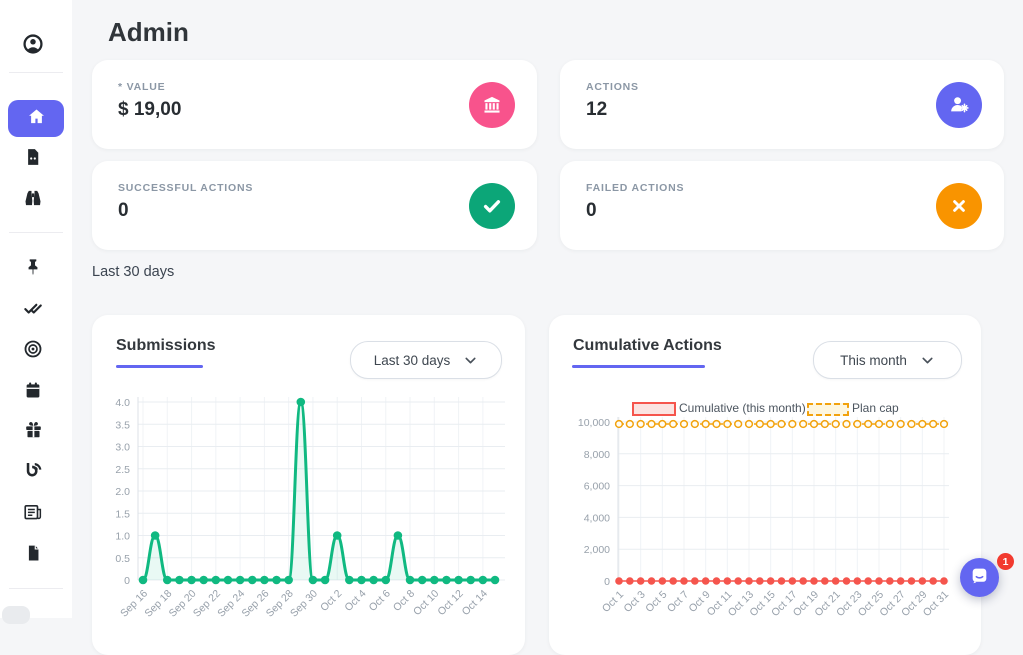 Image resolution: width=1023 pixels, height=655 pixels. I want to click on svg-text: Oct 27, so click(892, 604).